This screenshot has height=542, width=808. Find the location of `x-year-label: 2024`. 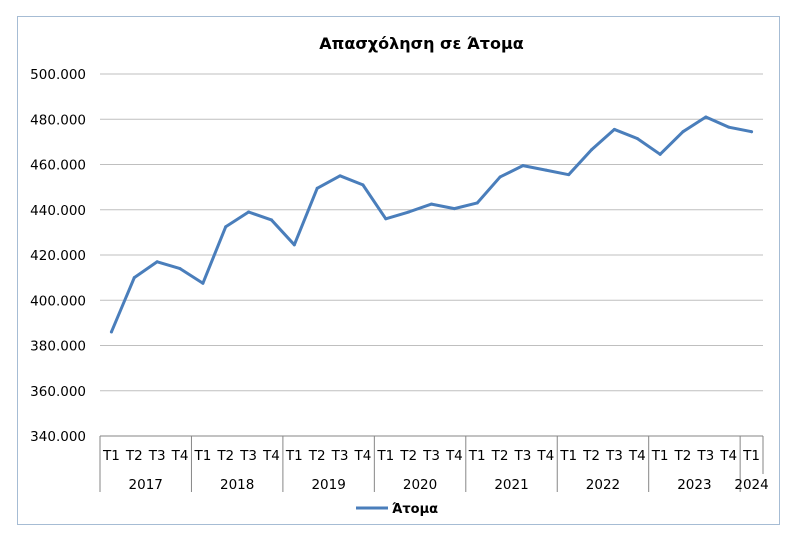

x-year-label: 2024 is located at coordinates (751, 485).